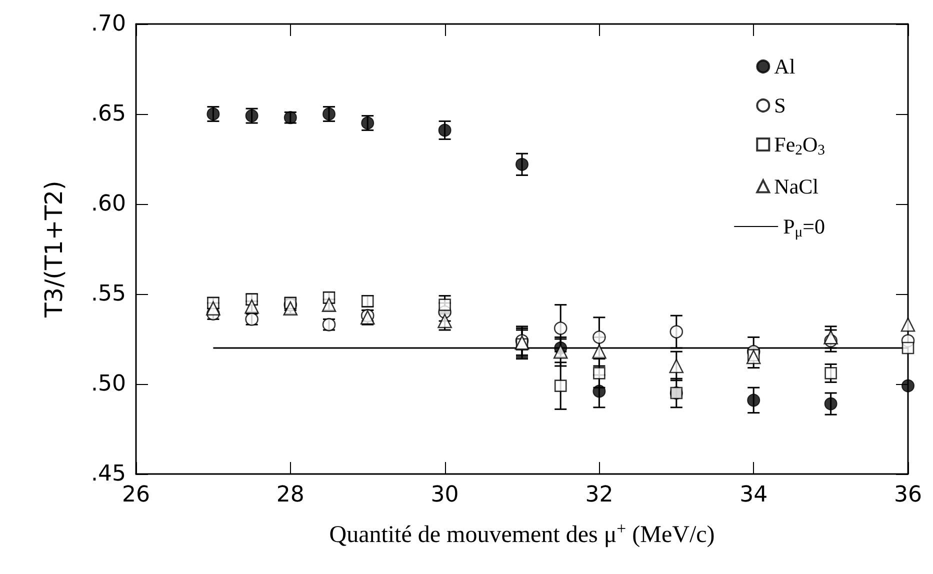 Image resolution: width=933 pixels, height=574 pixels. Describe the element at coordinates (522, 533) in the screenshot. I see `x-axis-title: Quantité de mouvement des μ+ (MeV/c)` at that location.